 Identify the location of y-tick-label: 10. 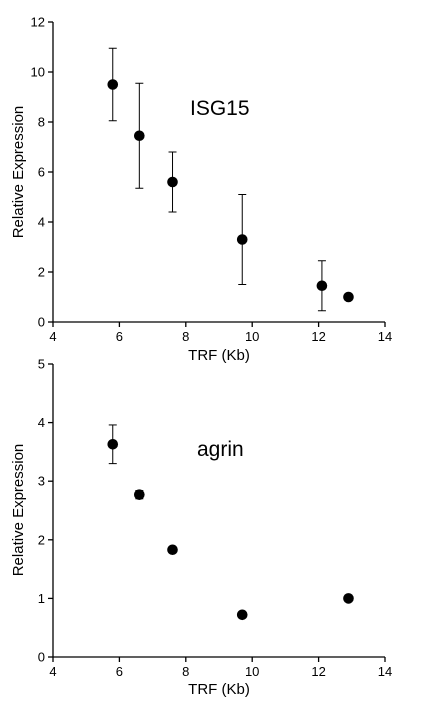
(38, 72).